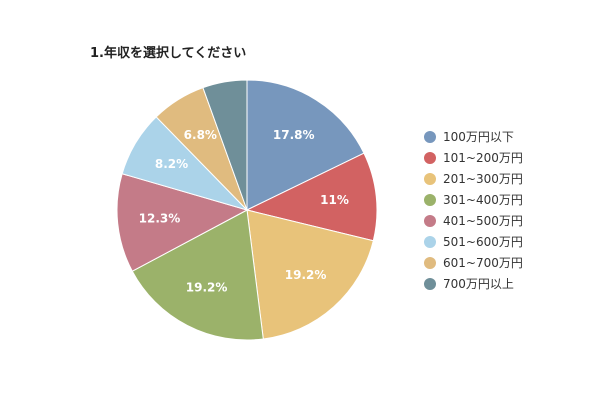  I want to click on legend-item-4: 301~400万円, so click(473, 199).